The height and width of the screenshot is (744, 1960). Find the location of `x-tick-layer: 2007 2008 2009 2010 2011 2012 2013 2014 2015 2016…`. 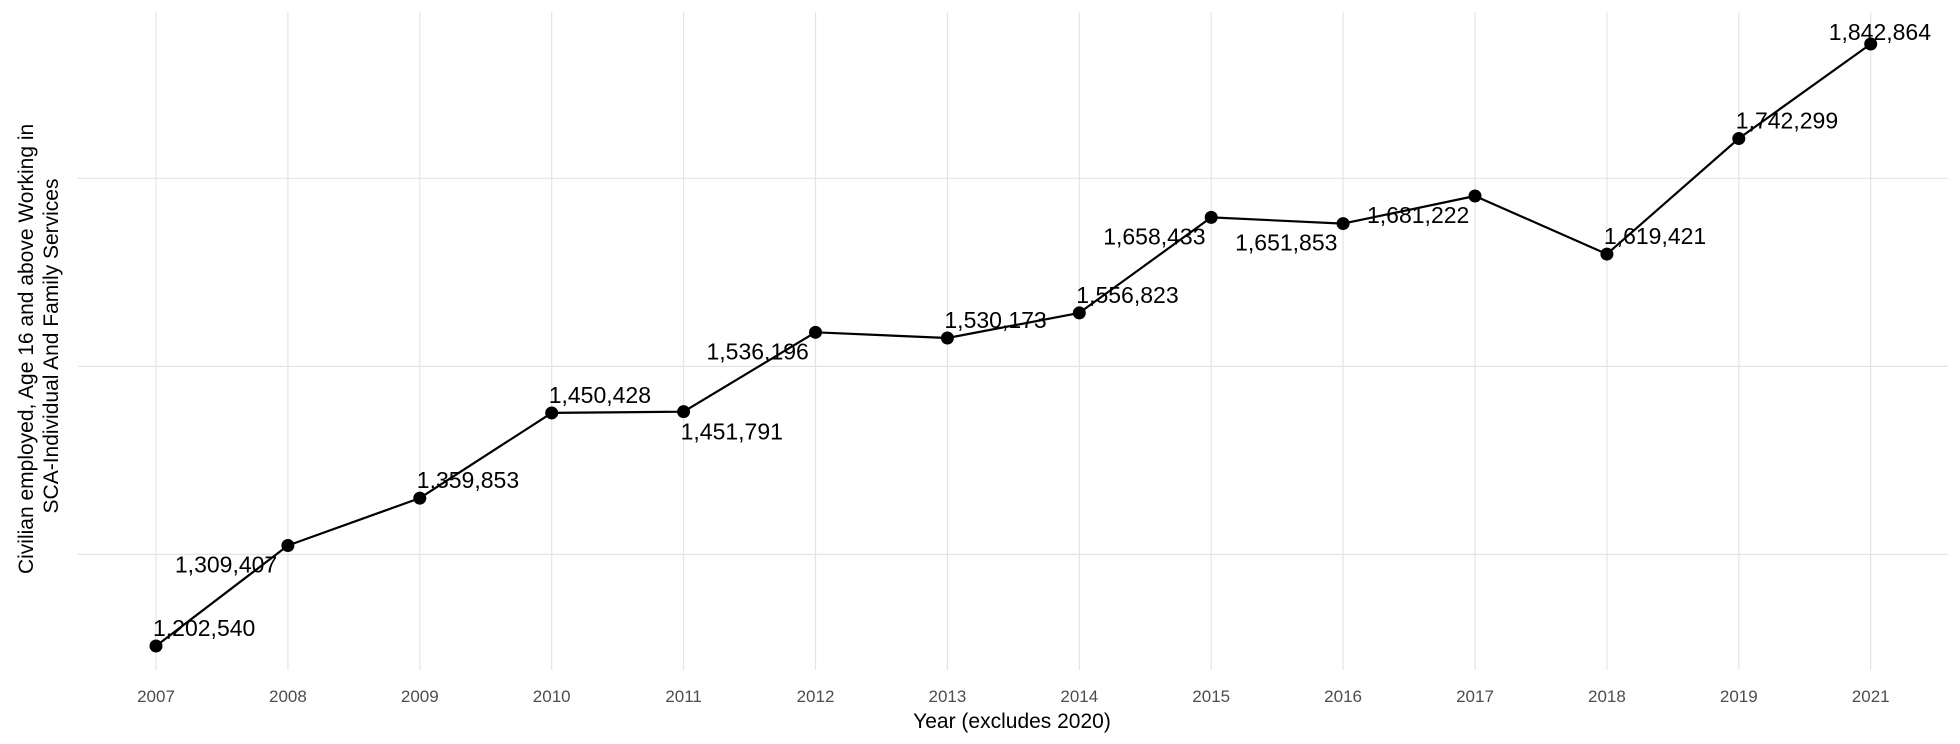

x-tick-layer: 2007 2008 2009 2010 2011 2012 2013 2014 2015 2016… is located at coordinates (1013, 696).